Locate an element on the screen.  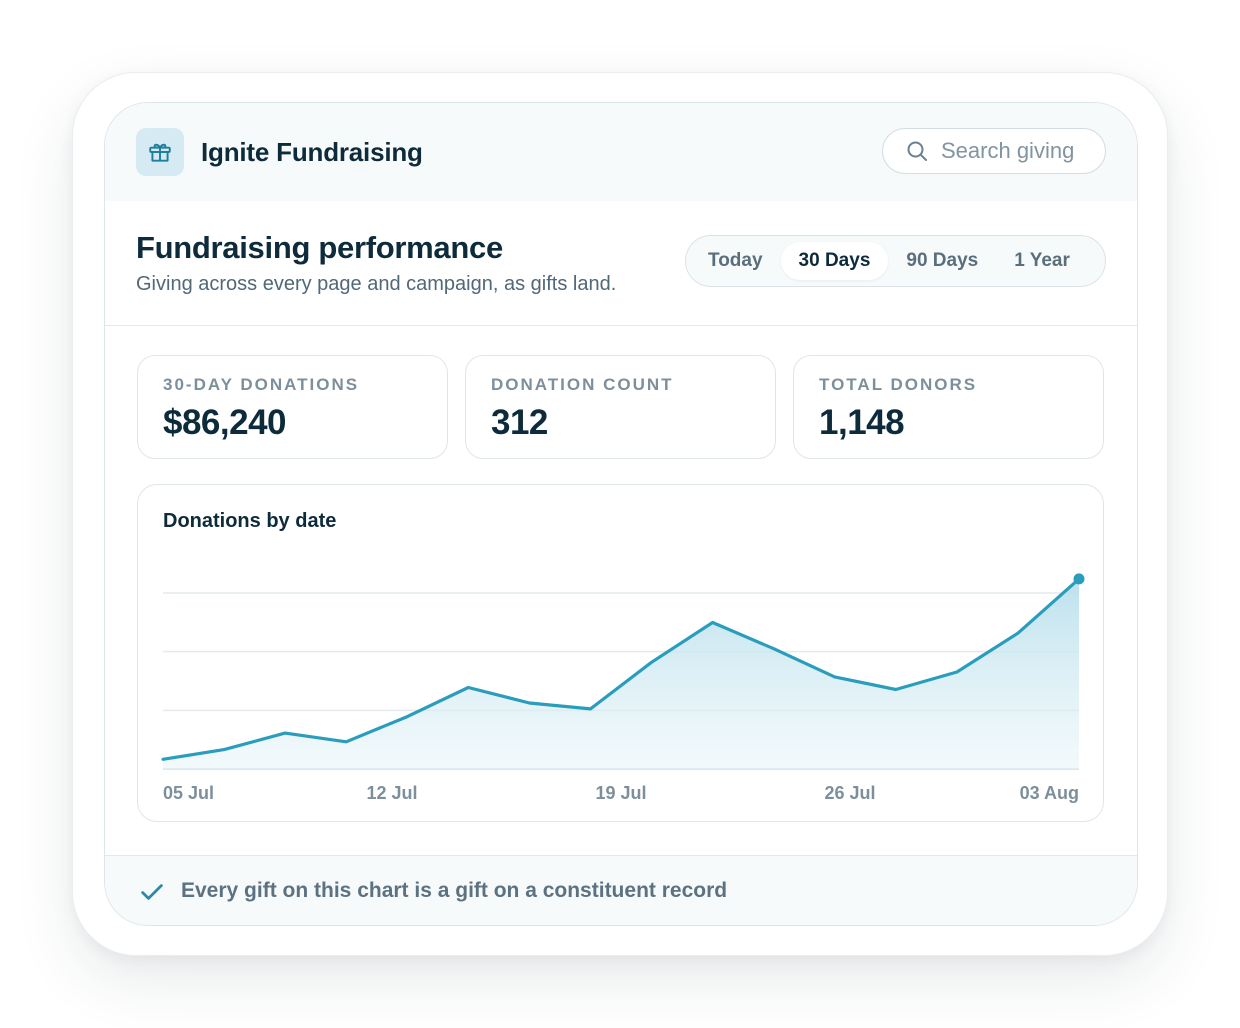
range-90-days: 90 Days is located at coordinates (942, 260).